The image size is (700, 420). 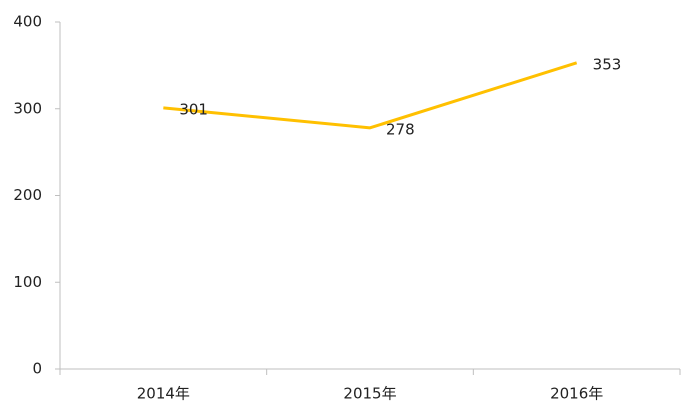 What do you see at coordinates (607, 64) in the screenshot?
I see `data-label: 353` at bounding box center [607, 64].